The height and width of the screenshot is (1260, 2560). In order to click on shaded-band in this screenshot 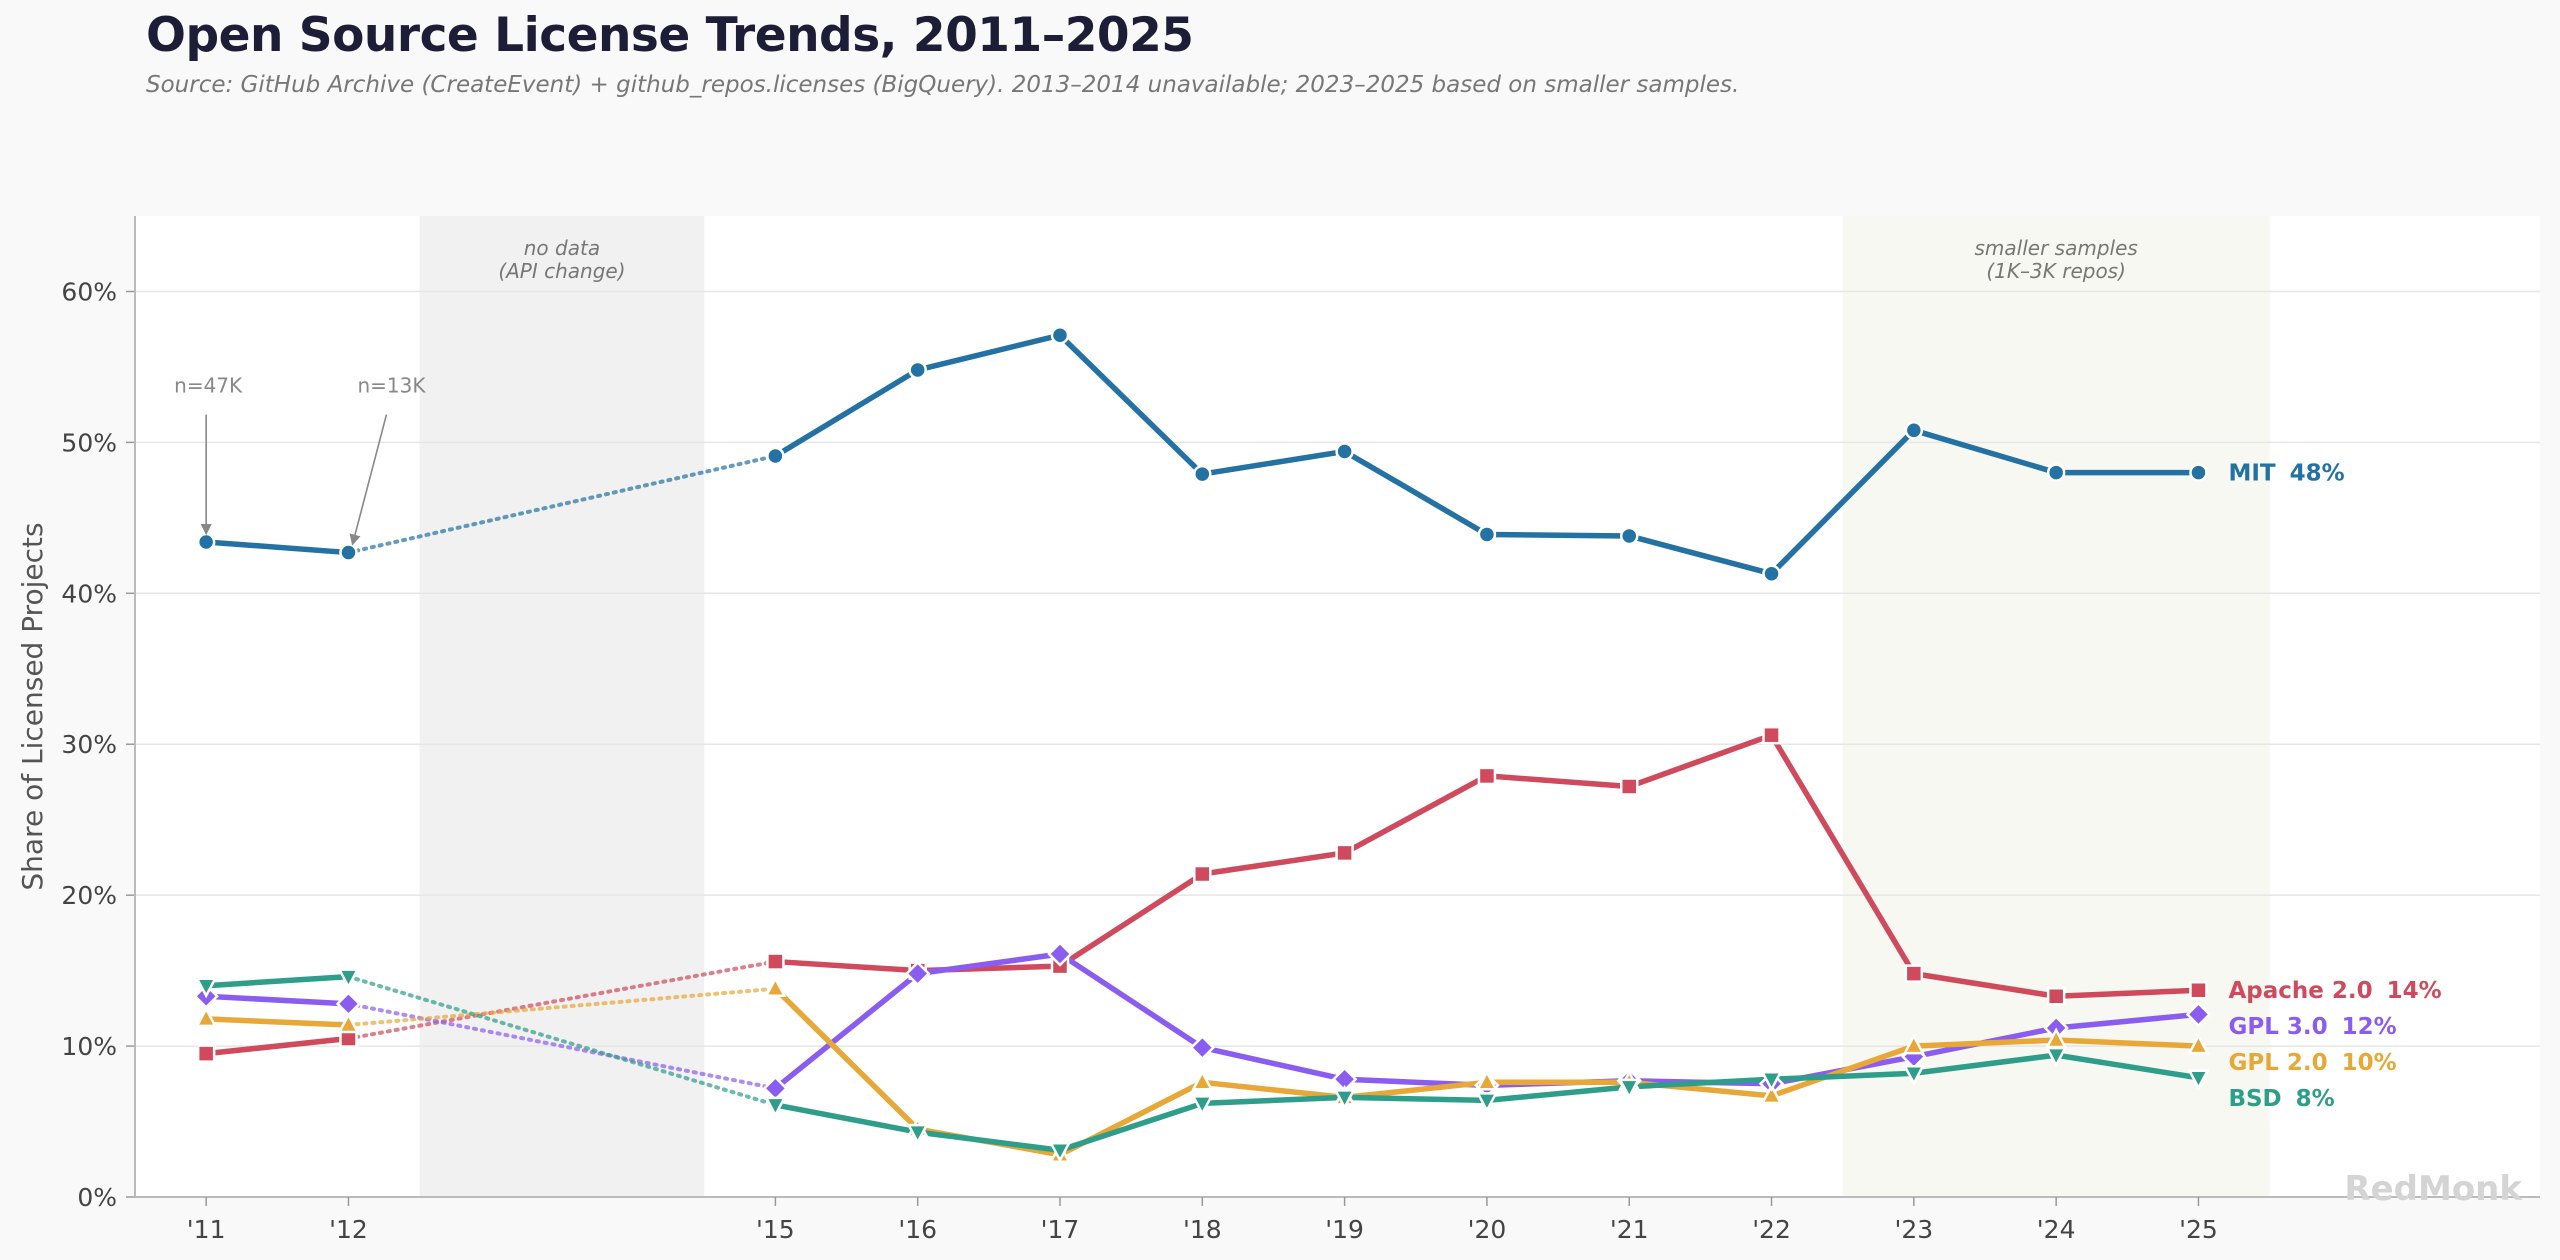, I will do `click(562, 706)`.